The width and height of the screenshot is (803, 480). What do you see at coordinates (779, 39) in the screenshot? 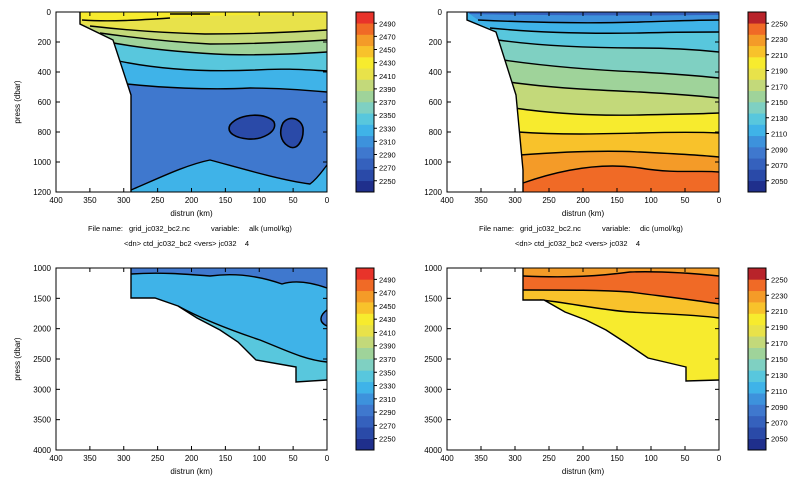
I see `colorbar-tick-label: 2230` at bounding box center [779, 39].